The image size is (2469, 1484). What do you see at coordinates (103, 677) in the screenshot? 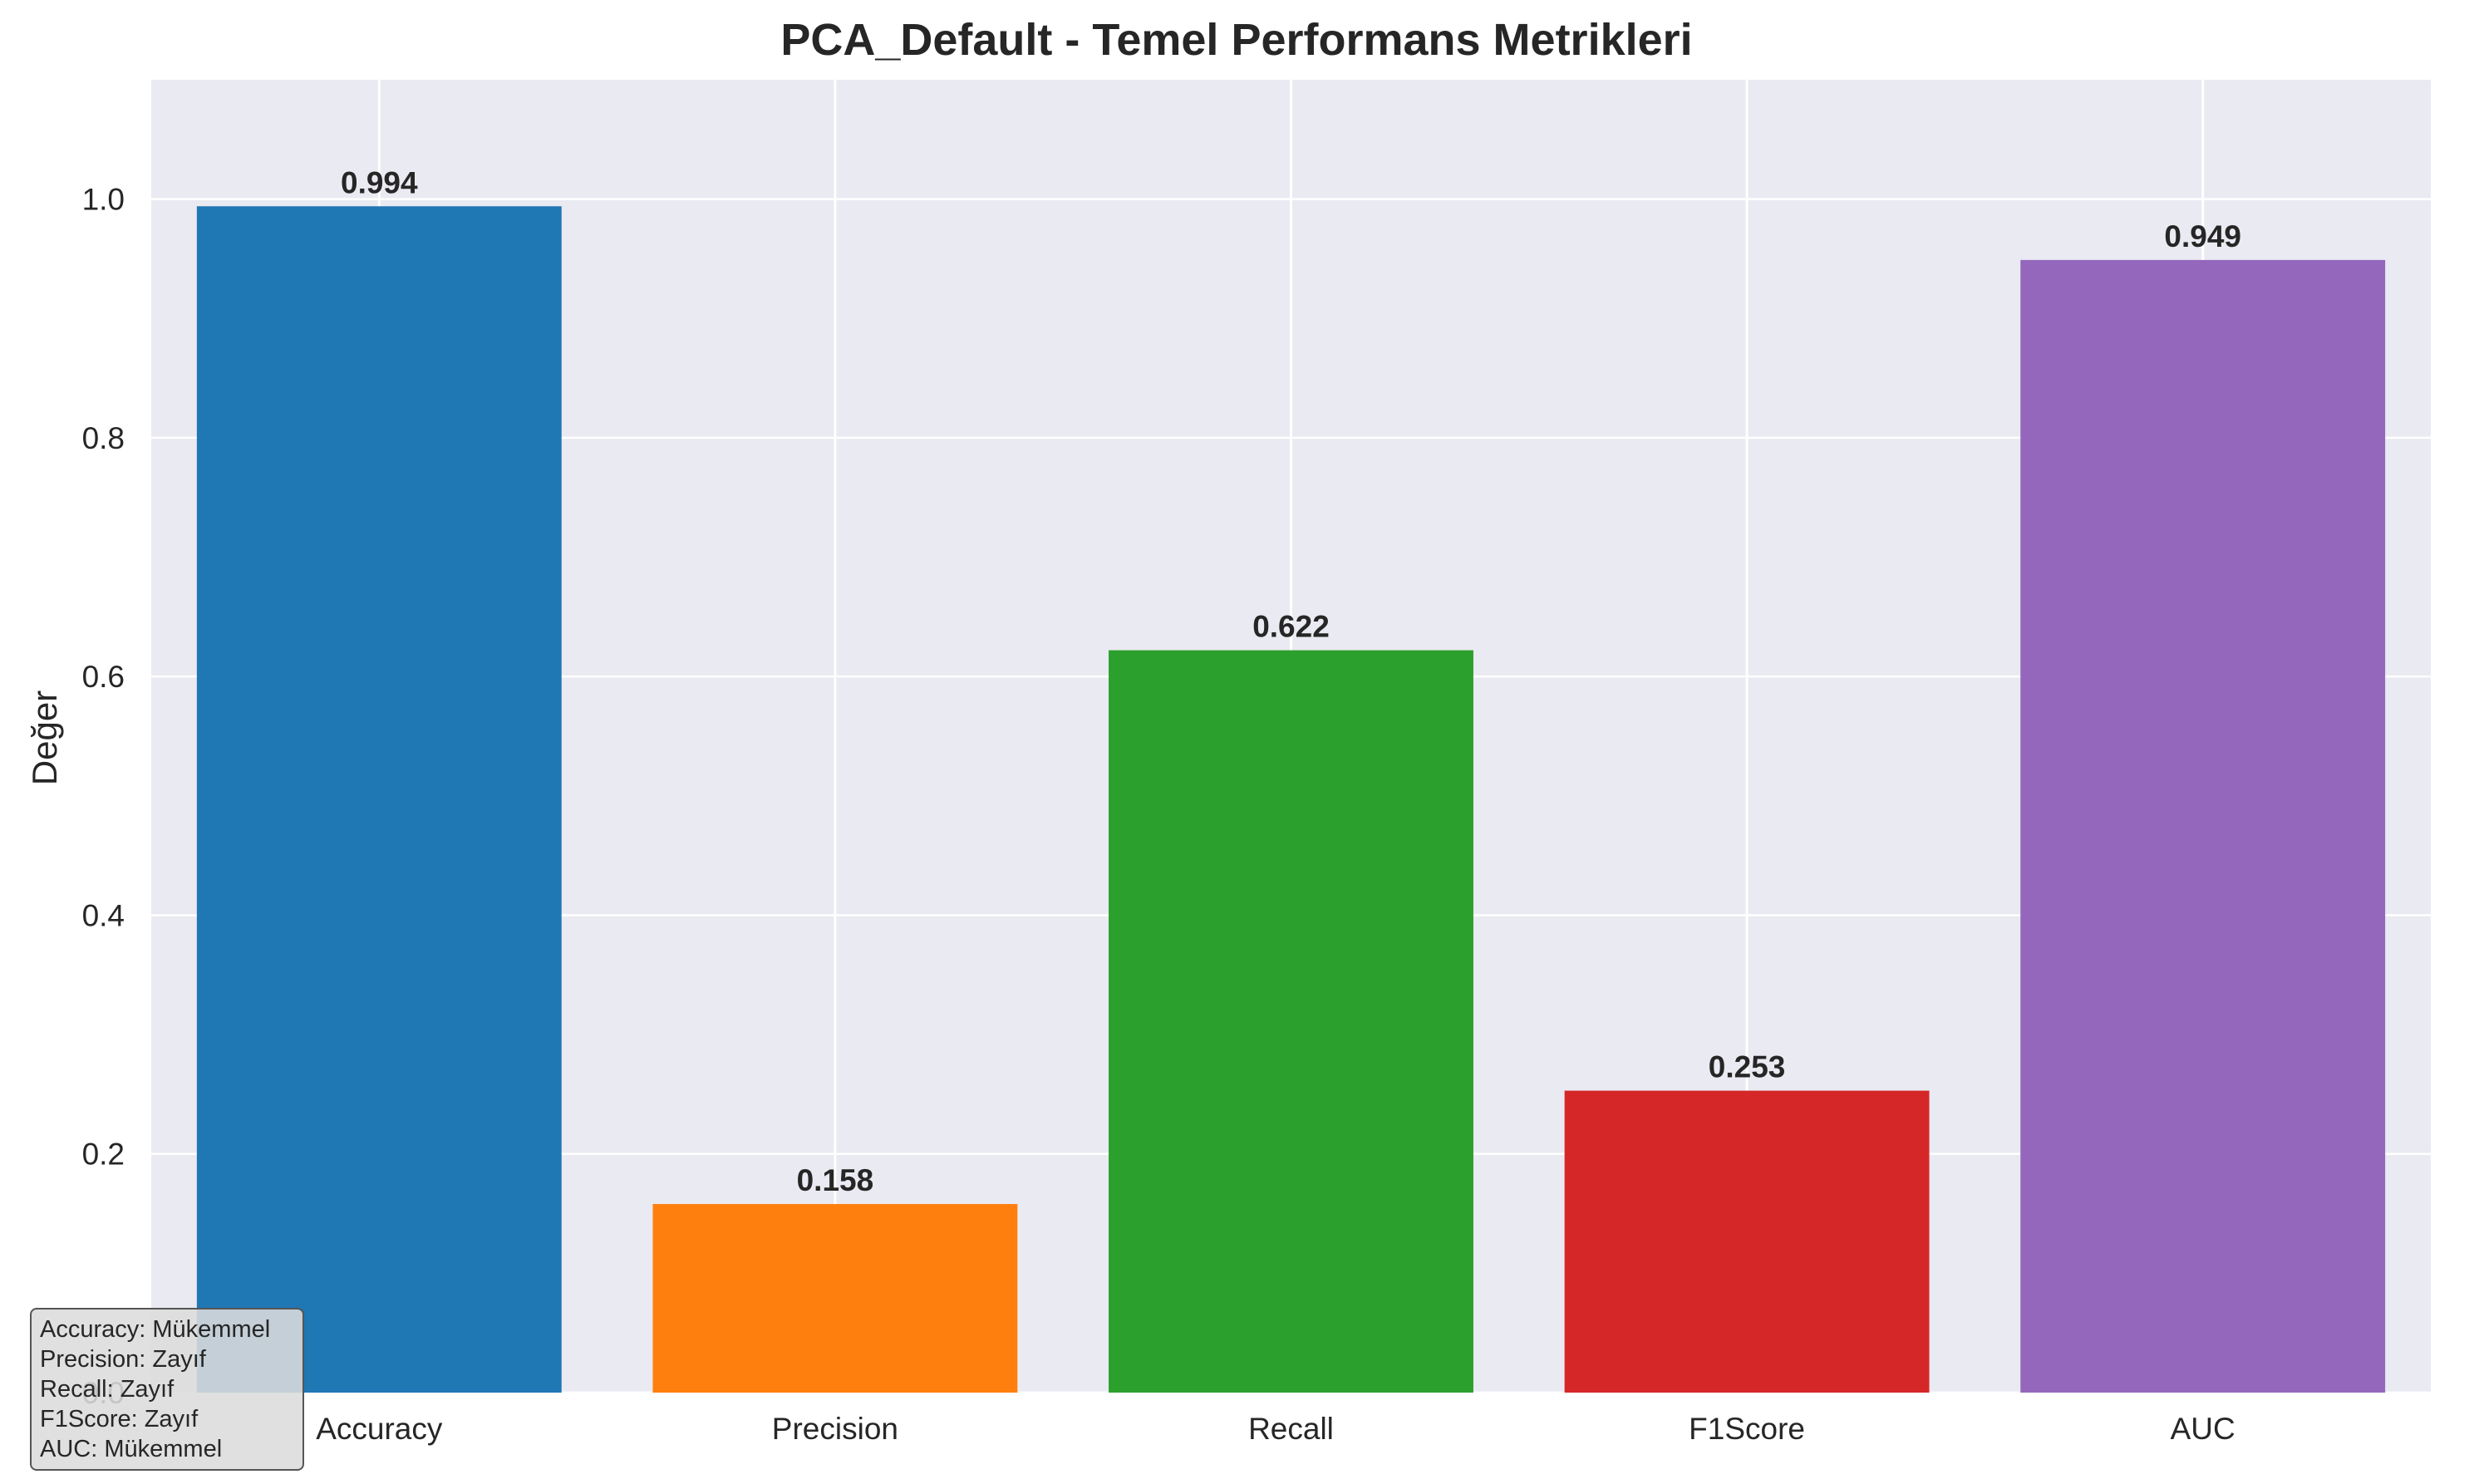
I see `y-tick-label: 0.6` at bounding box center [103, 677].